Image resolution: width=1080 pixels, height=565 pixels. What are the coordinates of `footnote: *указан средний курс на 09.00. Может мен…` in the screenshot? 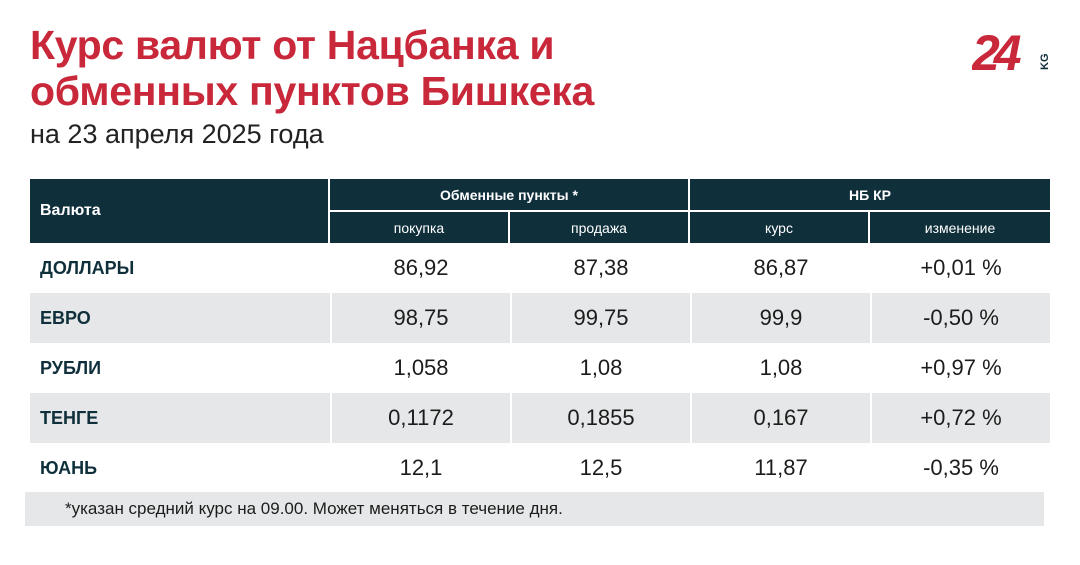 It's located at (534, 509).